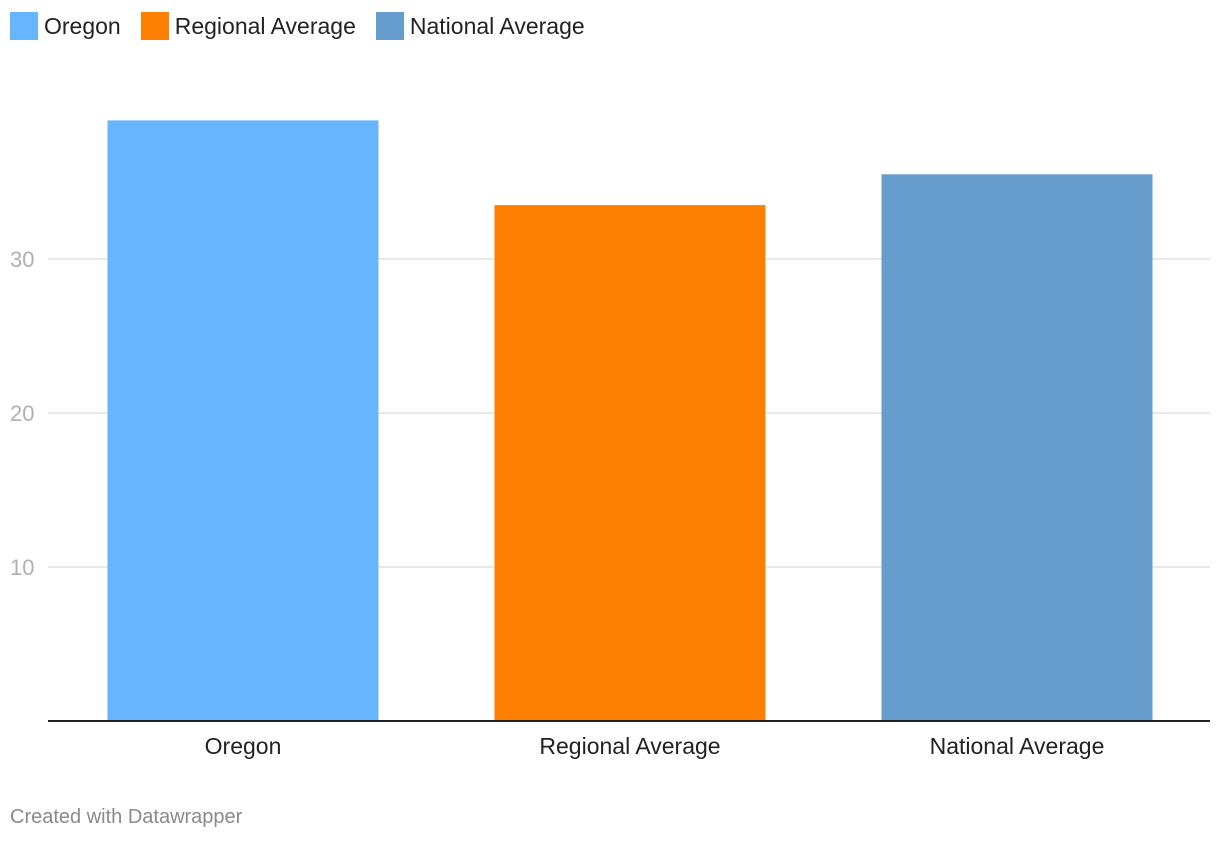 This screenshot has width=1220, height=844. I want to click on legend-item-oregon: Oregon, so click(65, 26).